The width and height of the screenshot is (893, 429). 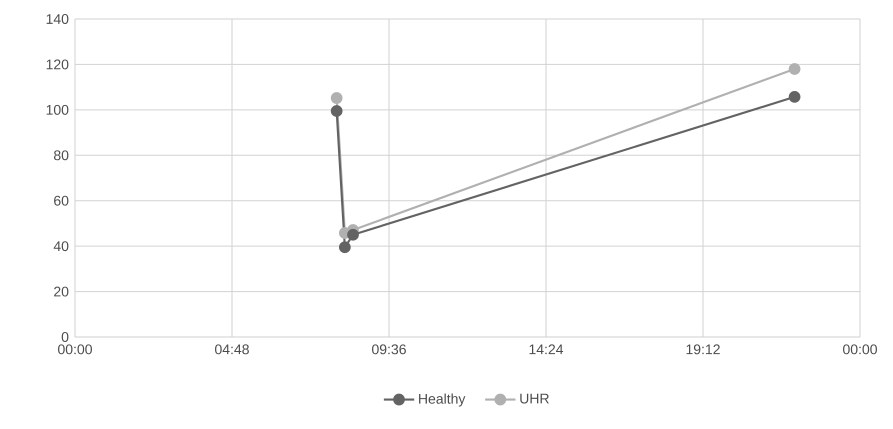 I want to click on y-tick-label: 140, so click(x=57, y=19).